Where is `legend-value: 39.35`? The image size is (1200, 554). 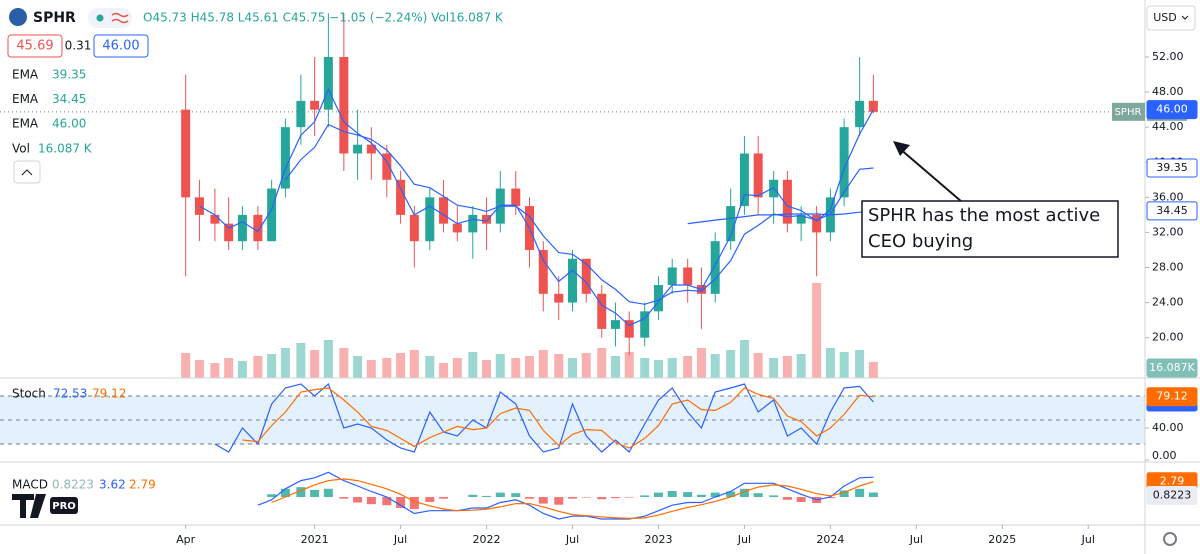
legend-value: 39.35 is located at coordinates (69, 75).